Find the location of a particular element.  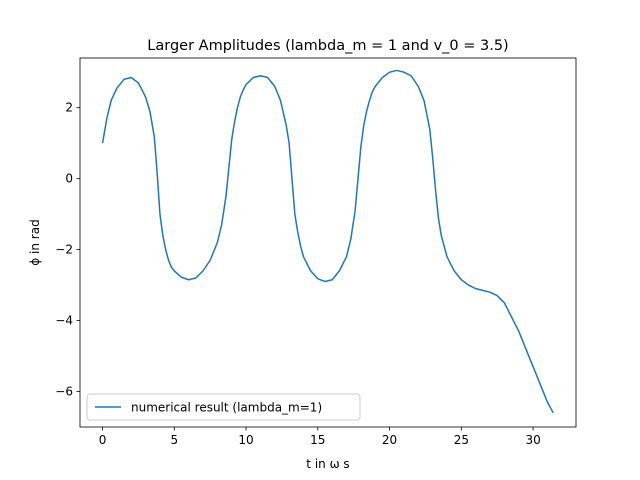

legend: numerical result (lambda_m=1) is located at coordinates (223, 407).